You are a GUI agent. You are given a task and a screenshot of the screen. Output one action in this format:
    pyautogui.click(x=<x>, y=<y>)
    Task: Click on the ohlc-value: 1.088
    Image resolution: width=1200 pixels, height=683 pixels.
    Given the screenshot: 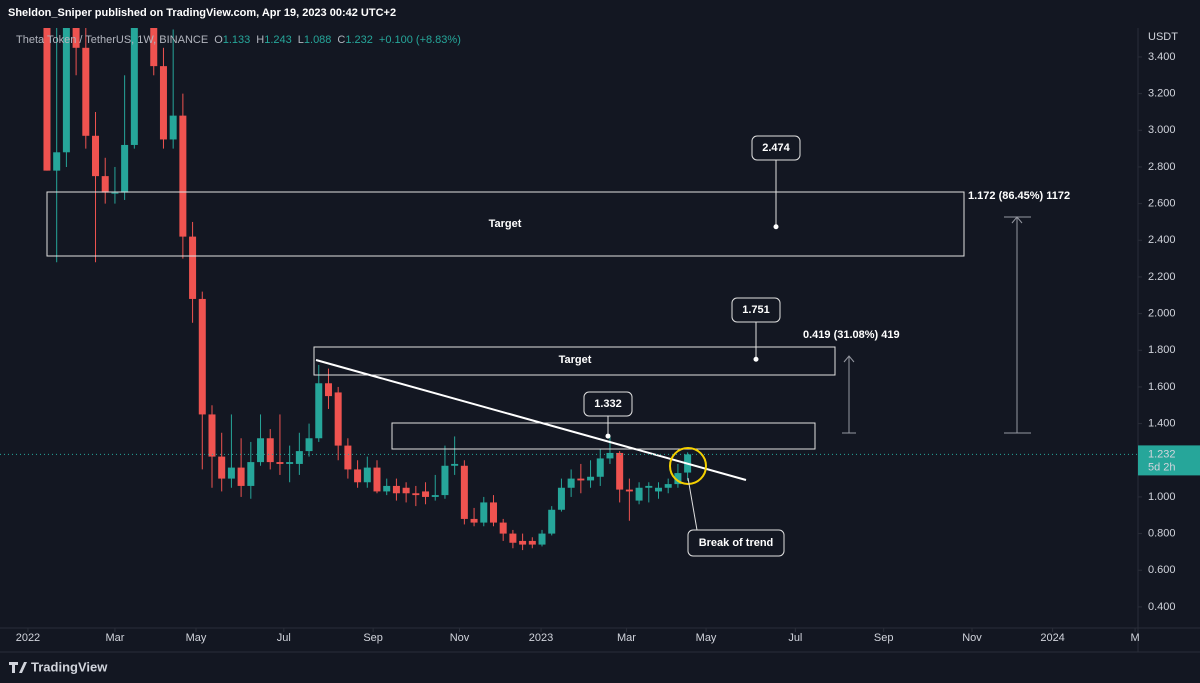 What is the action you would take?
    pyautogui.click(x=318, y=40)
    